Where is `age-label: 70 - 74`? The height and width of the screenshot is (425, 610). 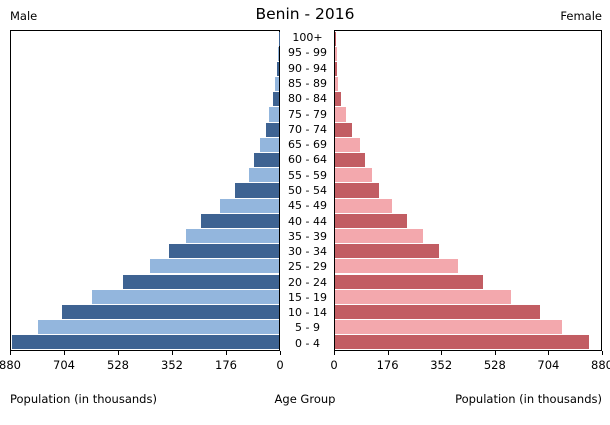
age-label: 70 - 74 is located at coordinates (307, 129).